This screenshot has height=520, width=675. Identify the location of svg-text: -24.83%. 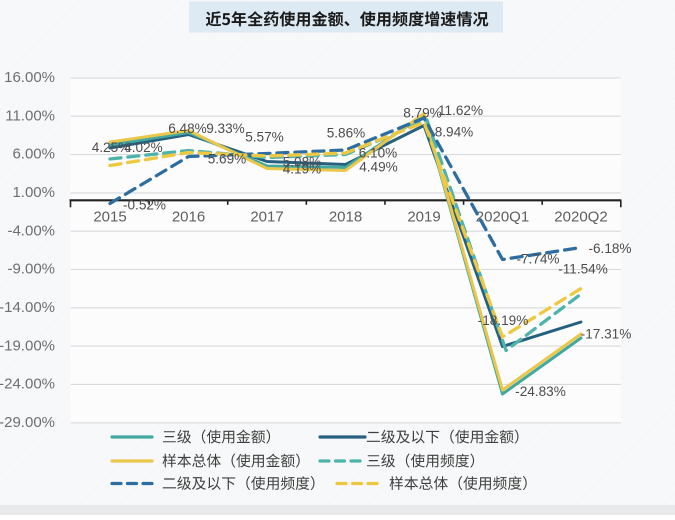
(540, 391).